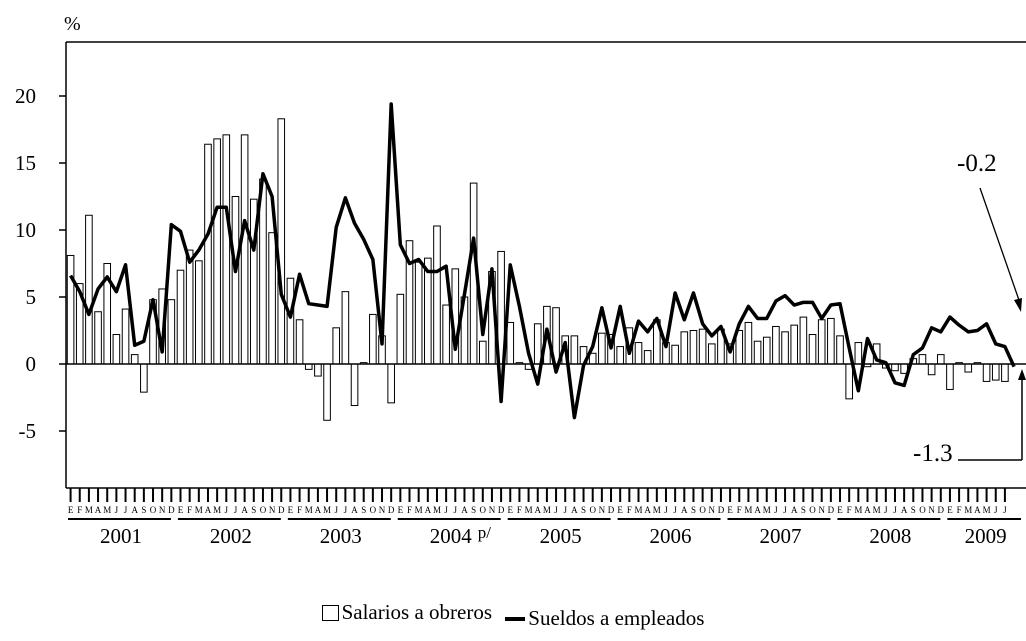  I want to click on year-label: 2009, so click(986, 536).